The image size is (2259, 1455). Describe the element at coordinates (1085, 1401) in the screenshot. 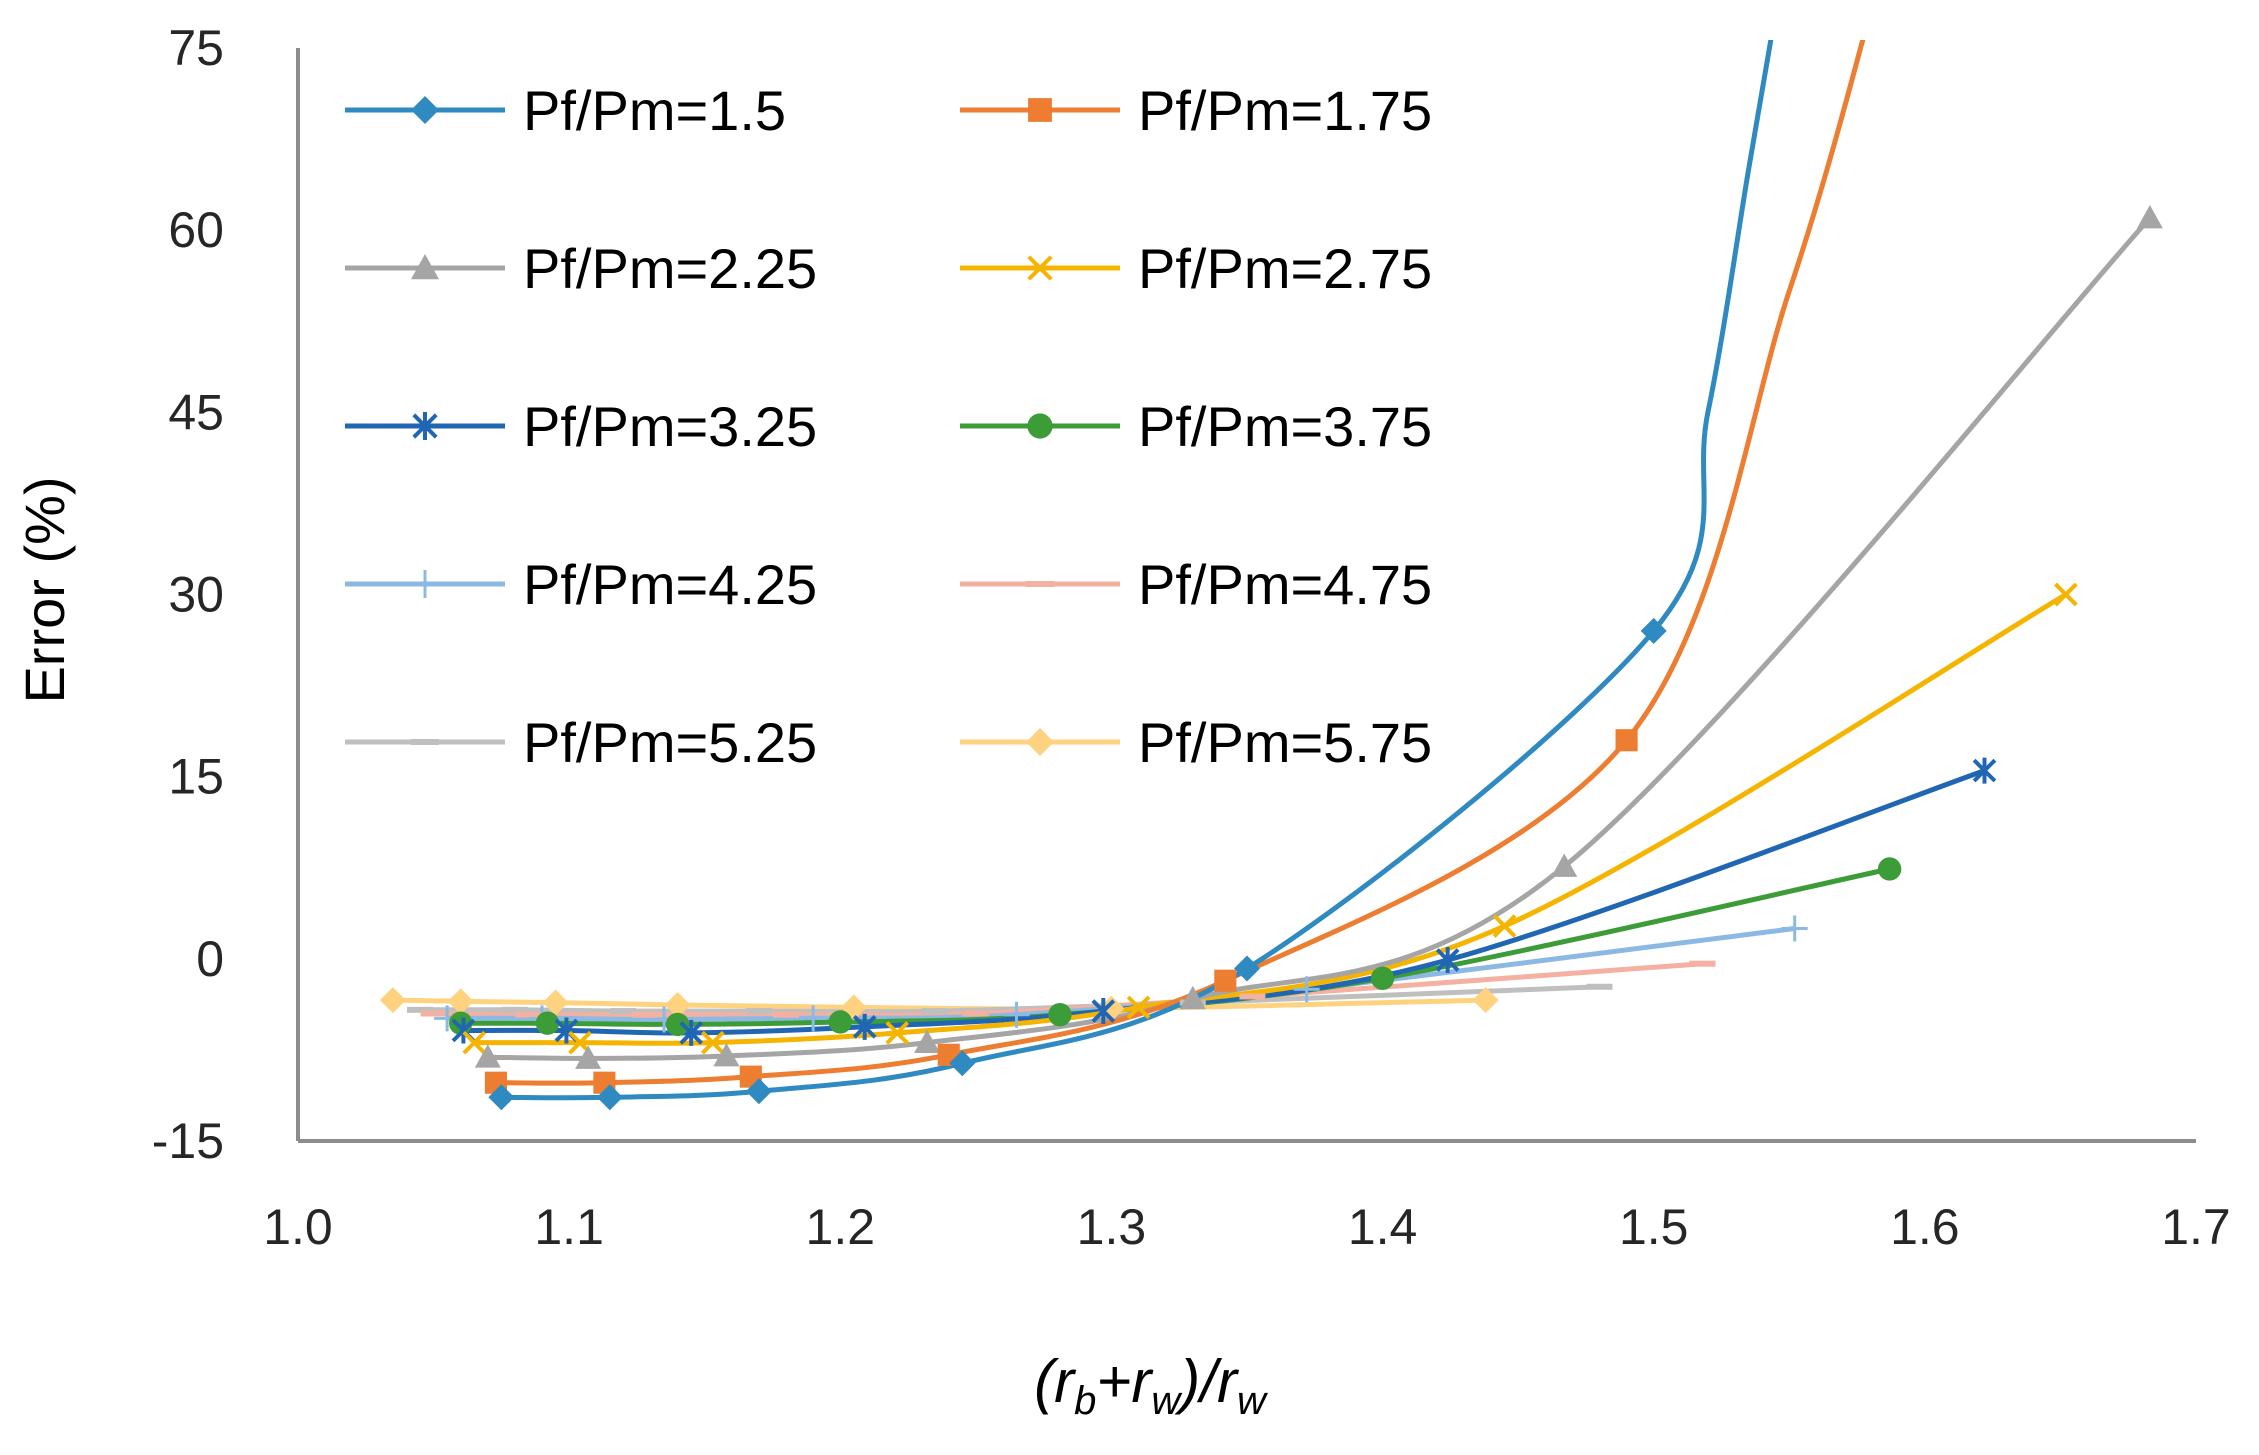

I see `x-title-sub-b: b` at that location.